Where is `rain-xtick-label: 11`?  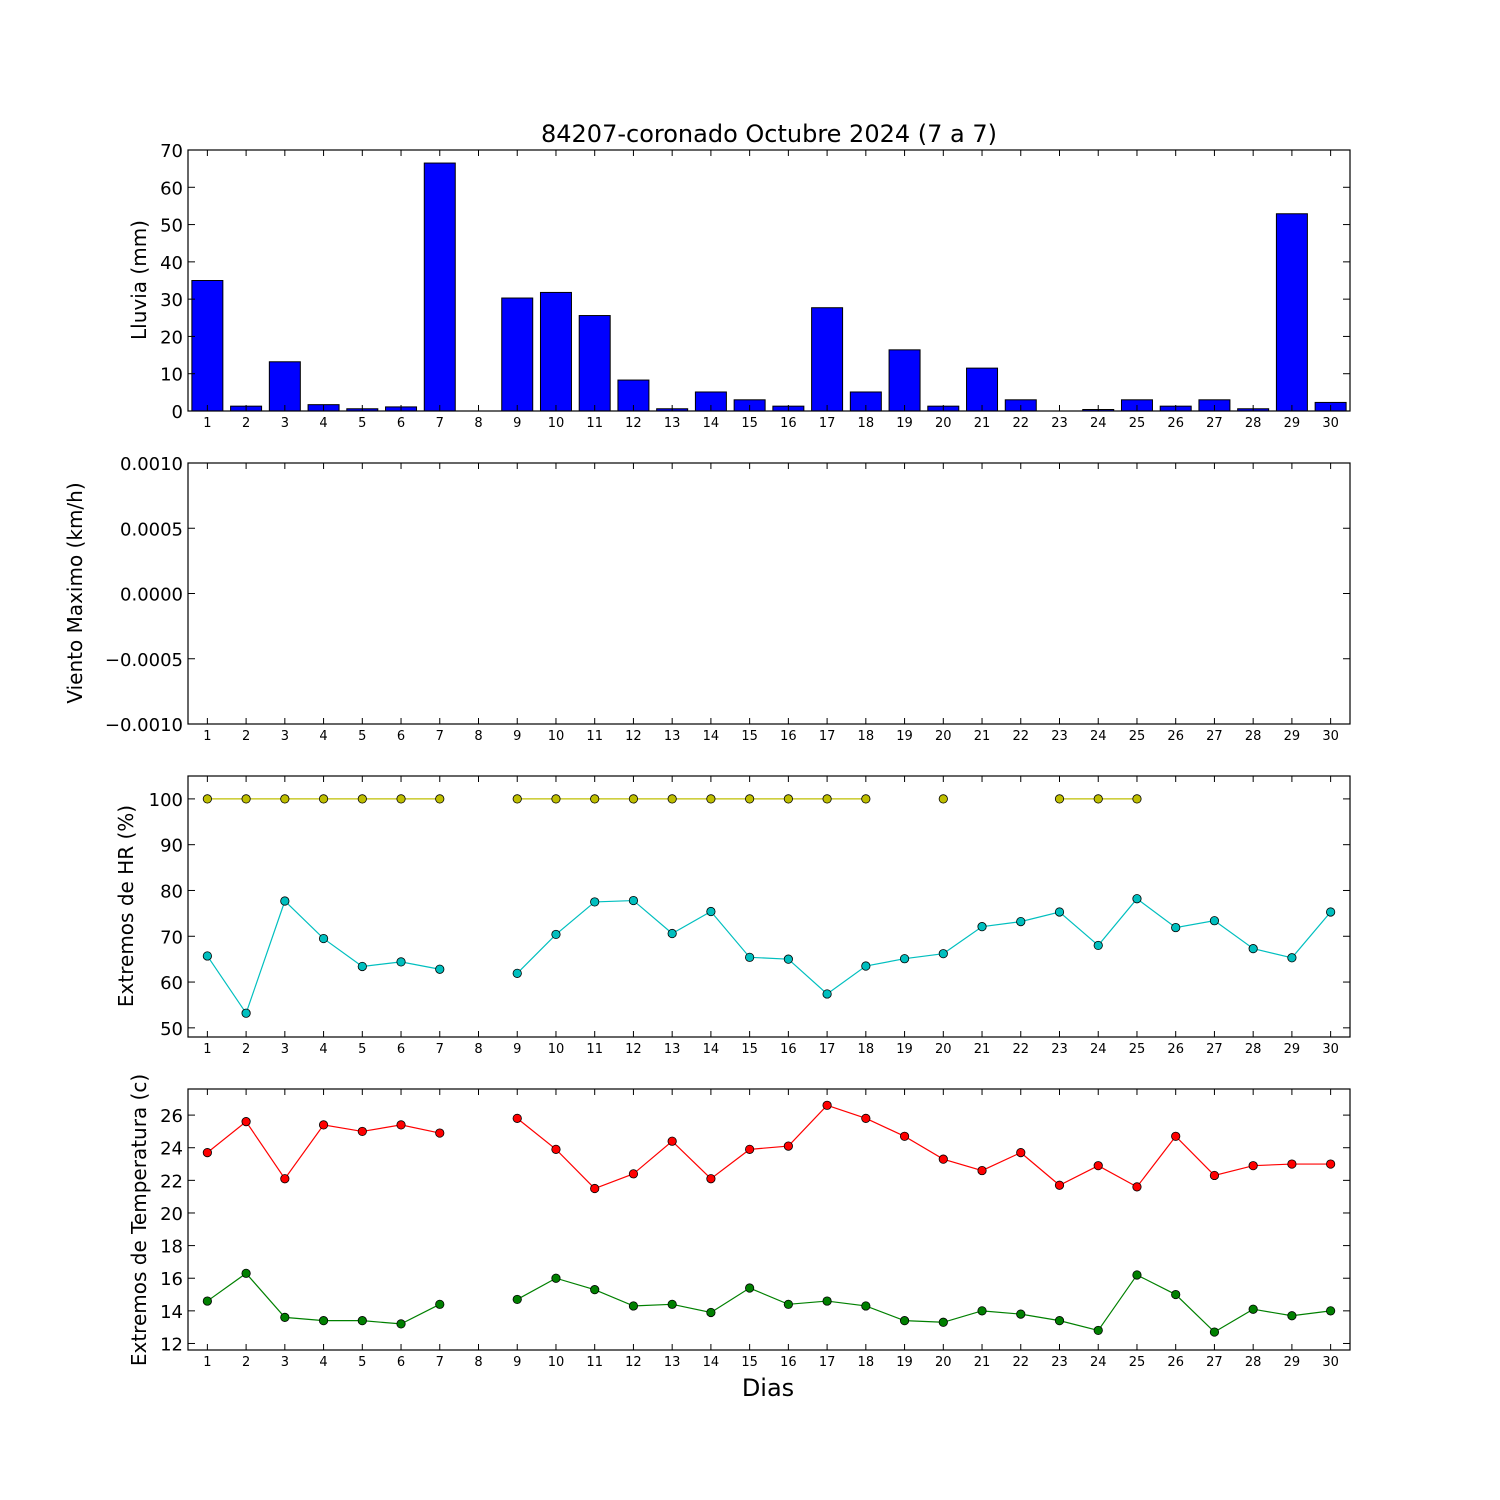
rain-xtick-label: 11 is located at coordinates (594, 423).